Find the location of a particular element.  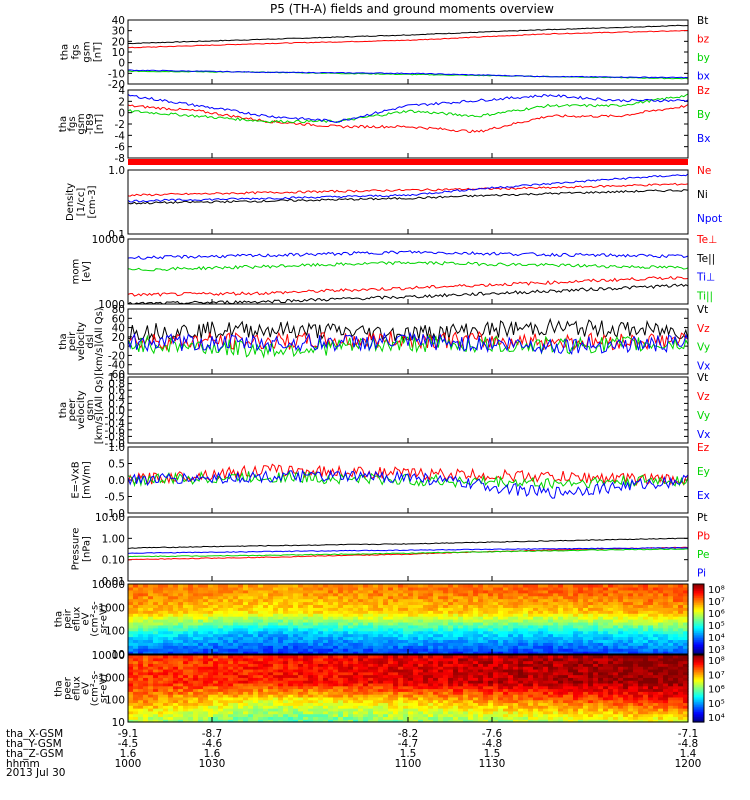

panel-0-ytick-label: 40 is located at coordinates (118, 21).